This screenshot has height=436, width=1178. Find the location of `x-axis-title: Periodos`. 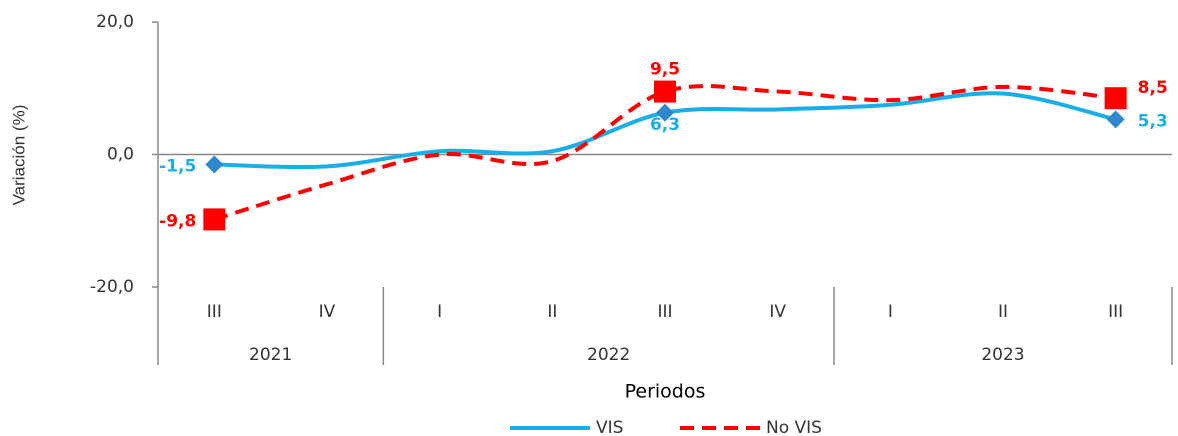

x-axis-title: Periodos is located at coordinates (665, 392).